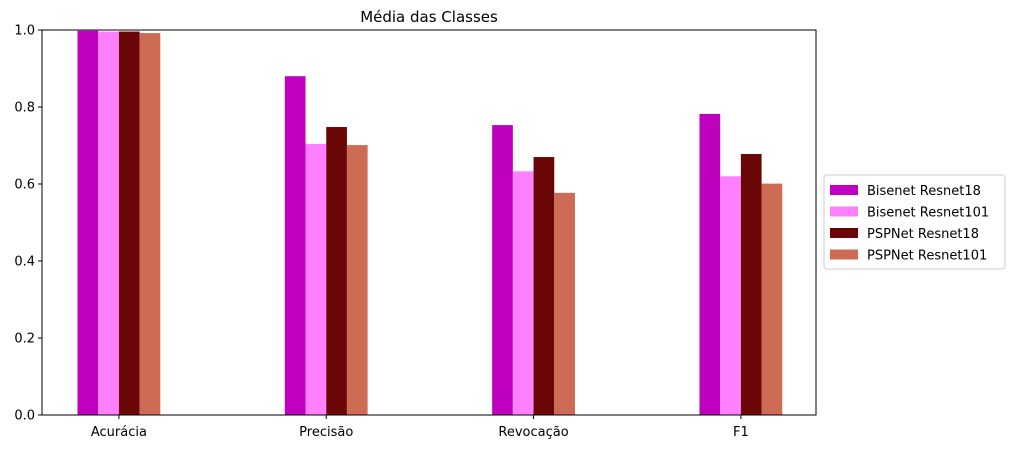 This screenshot has height=449, width=1014. What do you see at coordinates (420, 427) in the screenshot?
I see `x-axis: Acurácia Precisão Revocação F1` at bounding box center [420, 427].